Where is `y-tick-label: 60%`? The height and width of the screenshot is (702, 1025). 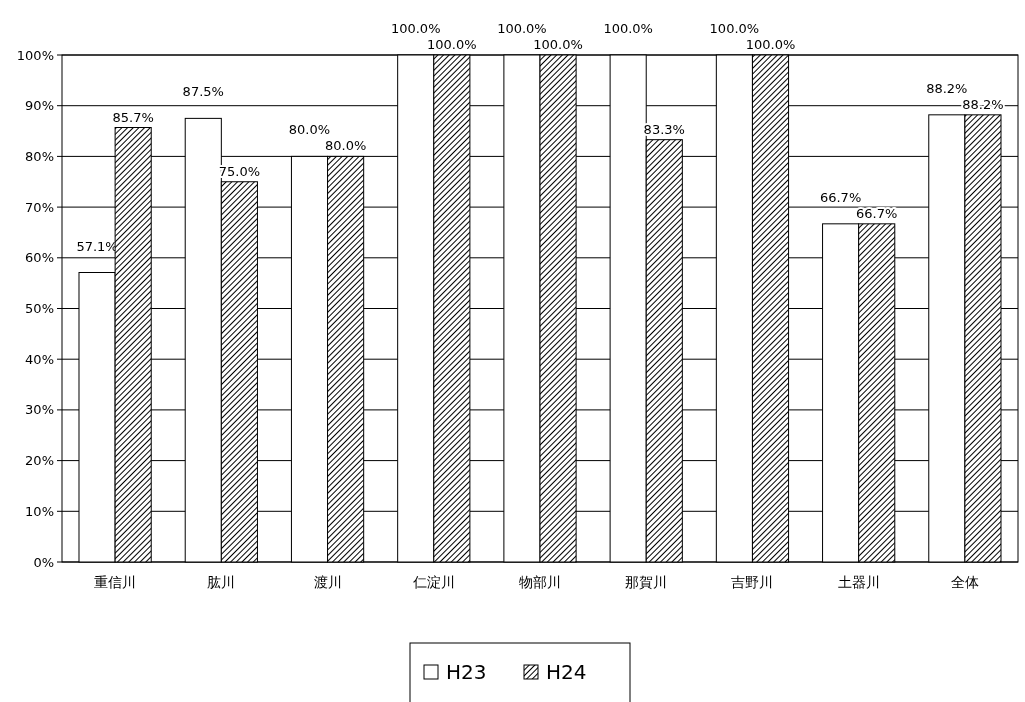 y-tick-label: 60% is located at coordinates (39, 258).